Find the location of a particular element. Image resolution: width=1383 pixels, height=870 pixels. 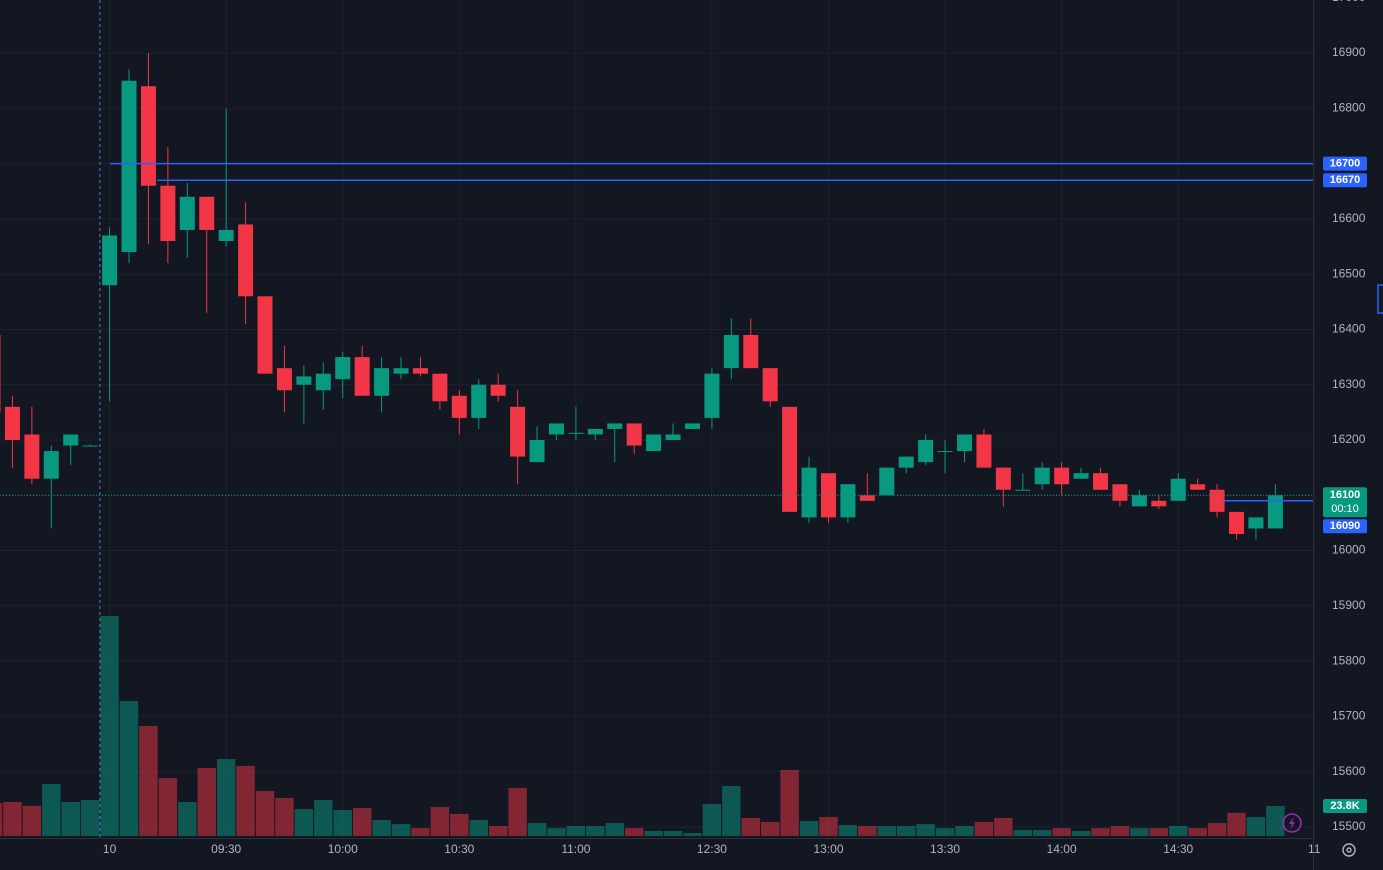

price-line-label: 16670 is located at coordinates (1345, 180).